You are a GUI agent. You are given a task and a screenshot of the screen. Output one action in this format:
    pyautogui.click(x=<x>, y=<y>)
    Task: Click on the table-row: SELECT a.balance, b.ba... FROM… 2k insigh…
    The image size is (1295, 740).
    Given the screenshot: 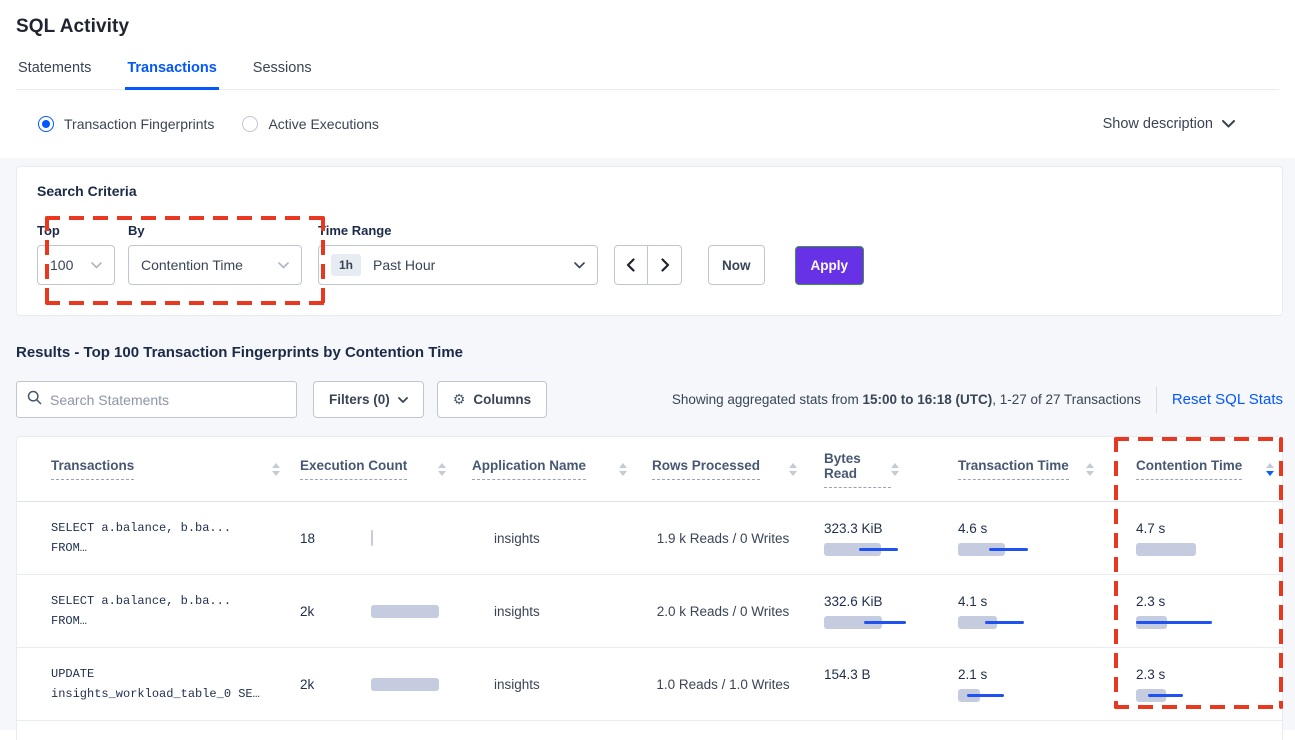 What is the action you would take?
    pyautogui.click(x=649, y=611)
    